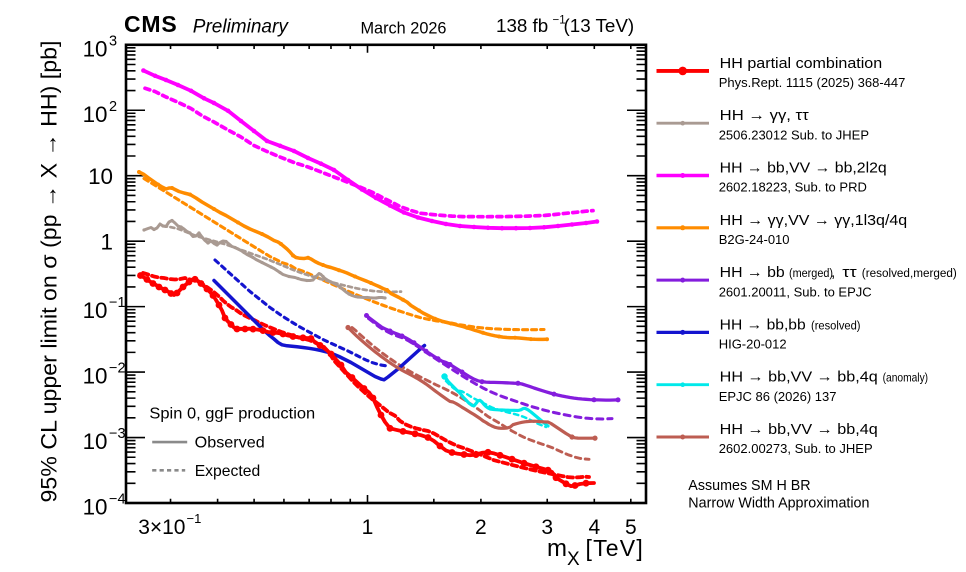 This screenshot has height=572, width=966. I want to click on svg-text: m, so click(557, 548).